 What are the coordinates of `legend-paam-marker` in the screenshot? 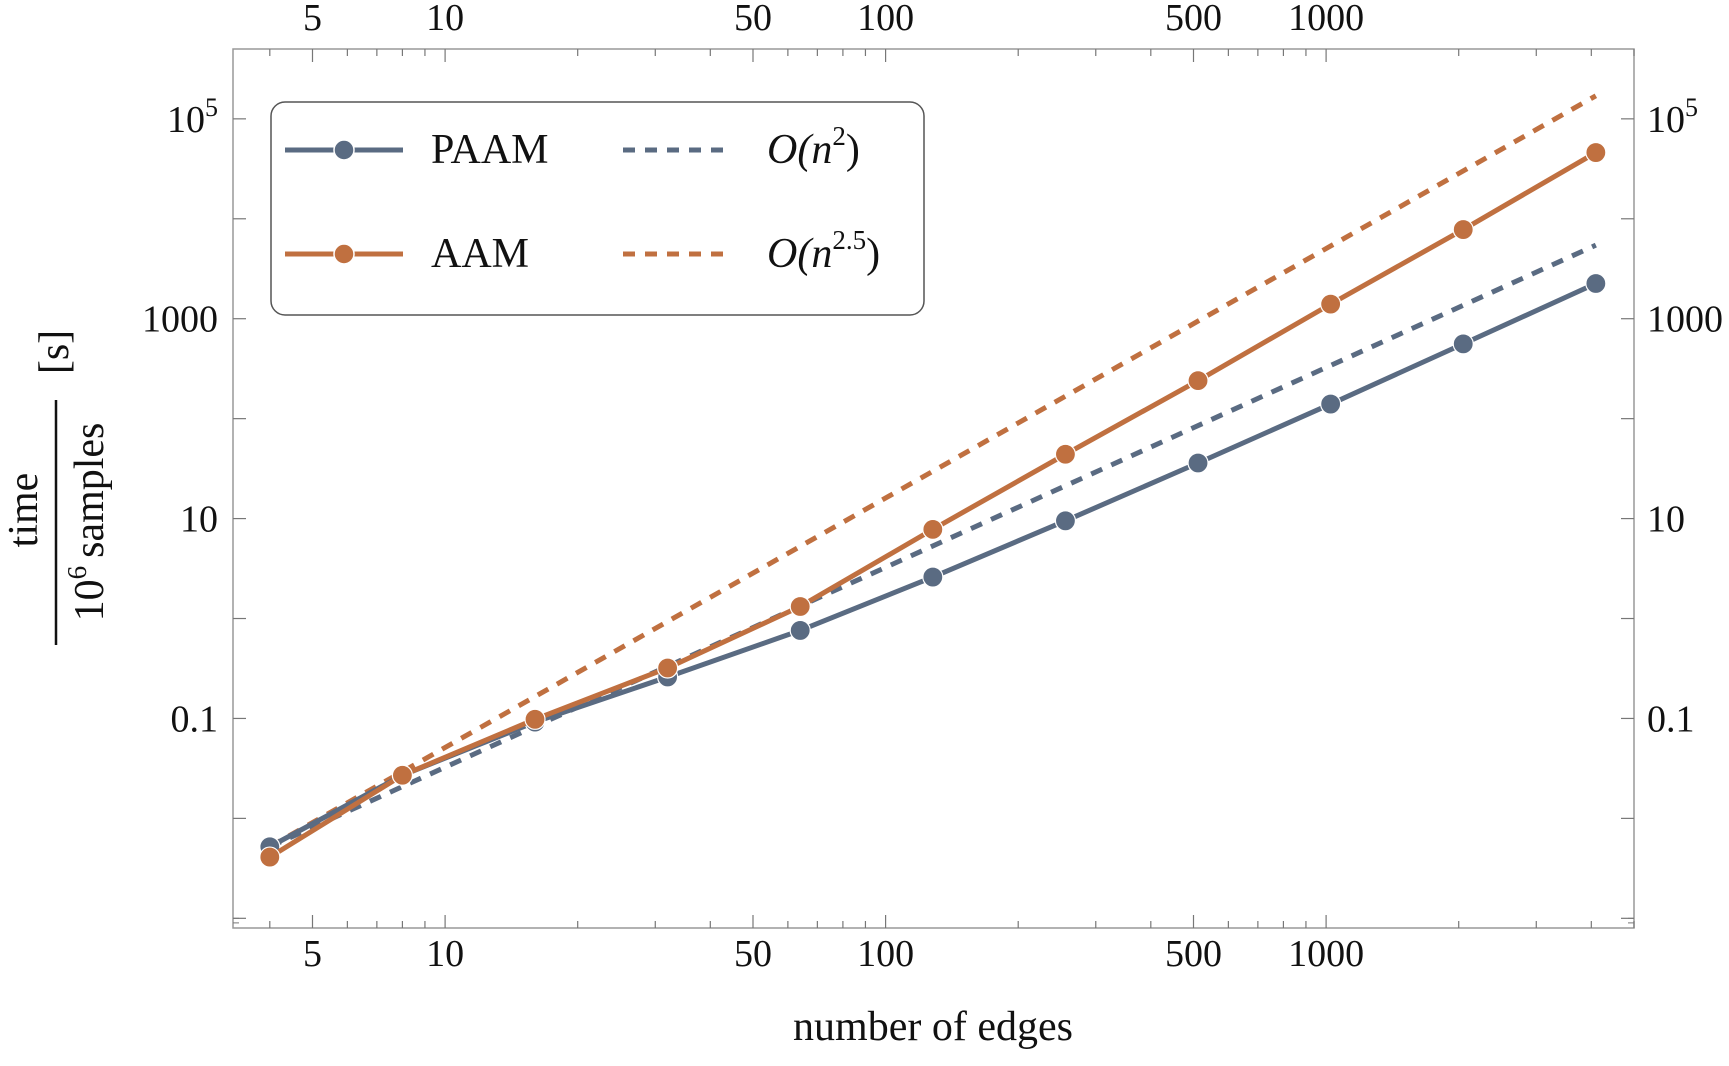 It's located at (344, 150).